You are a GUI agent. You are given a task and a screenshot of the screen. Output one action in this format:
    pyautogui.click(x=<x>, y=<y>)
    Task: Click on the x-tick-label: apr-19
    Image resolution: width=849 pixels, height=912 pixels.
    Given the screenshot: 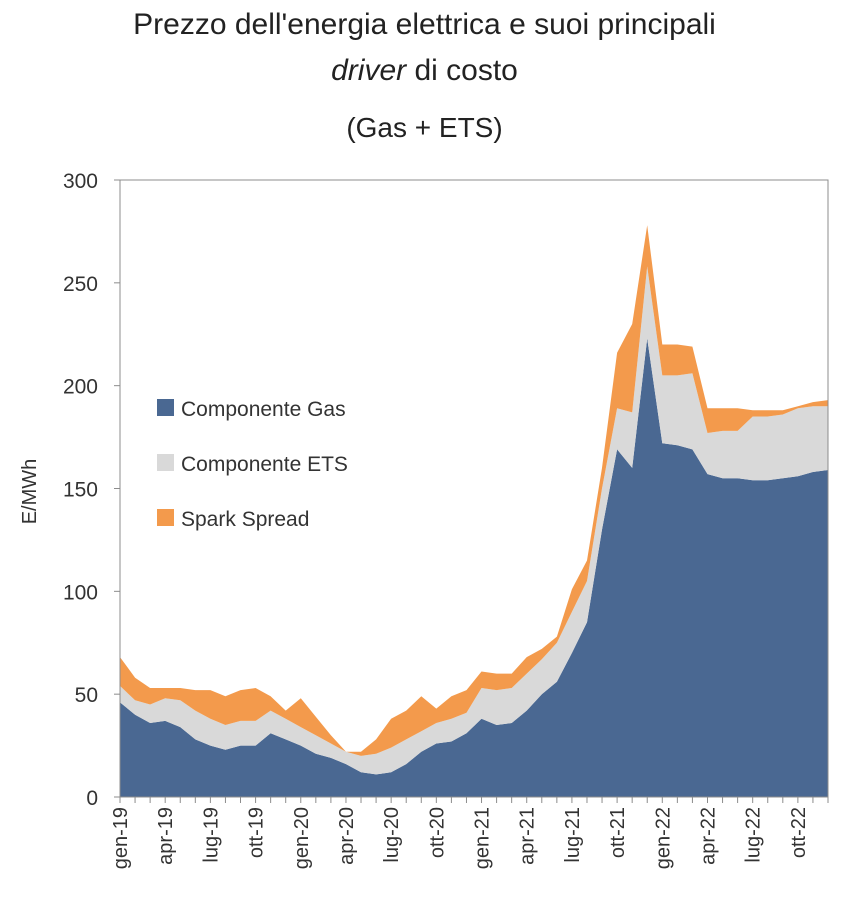 What is the action you would take?
    pyautogui.click(x=166, y=836)
    